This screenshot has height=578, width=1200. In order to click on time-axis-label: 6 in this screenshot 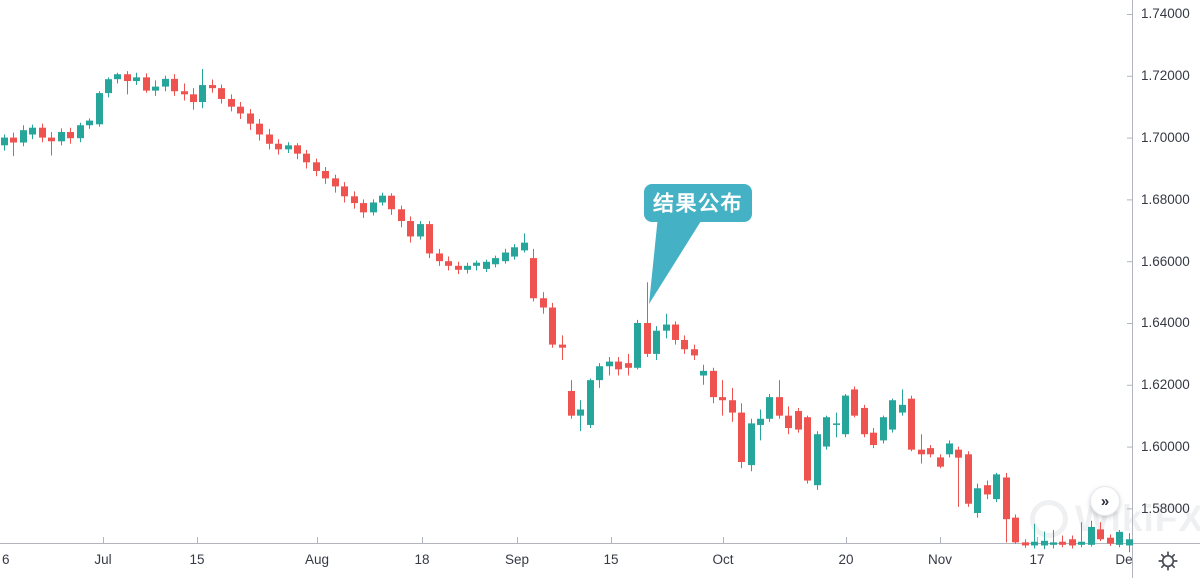, I will do `click(6, 559)`.